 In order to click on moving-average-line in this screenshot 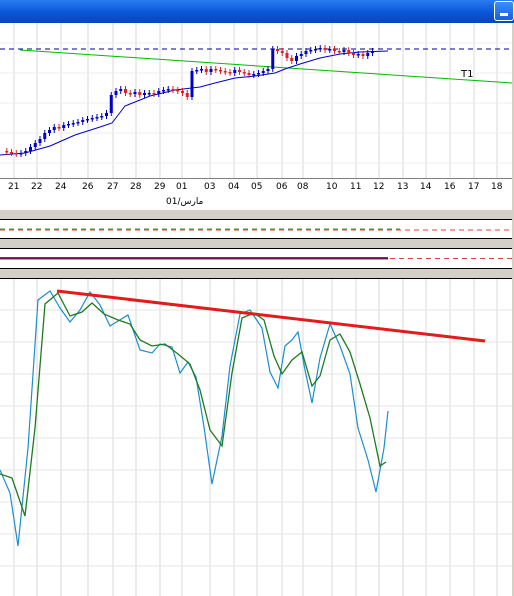, I will do `click(194, 103)`.